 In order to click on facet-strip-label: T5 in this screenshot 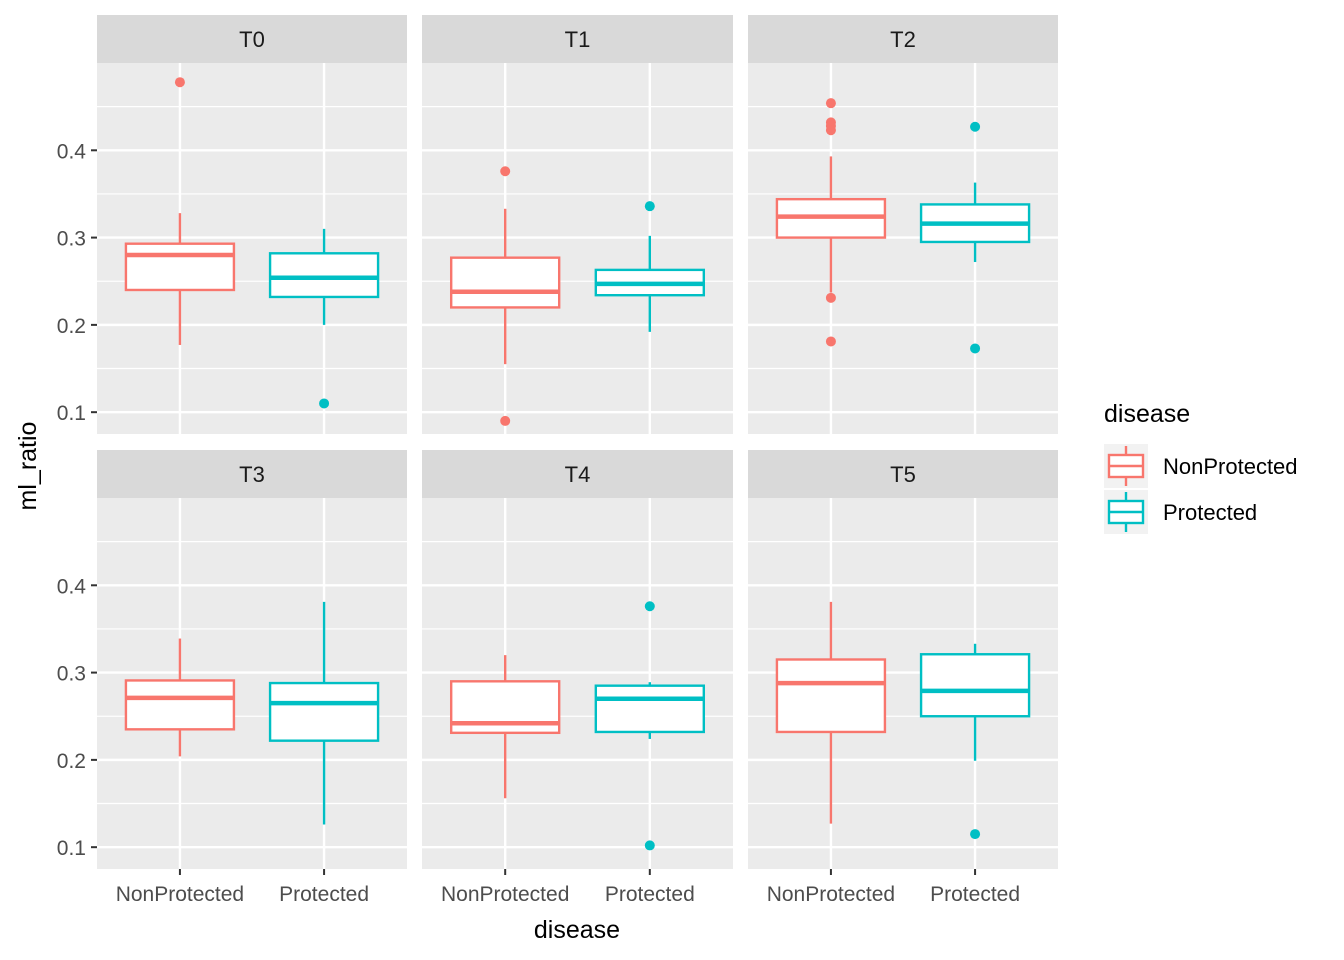, I will do `click(903, 474)`.